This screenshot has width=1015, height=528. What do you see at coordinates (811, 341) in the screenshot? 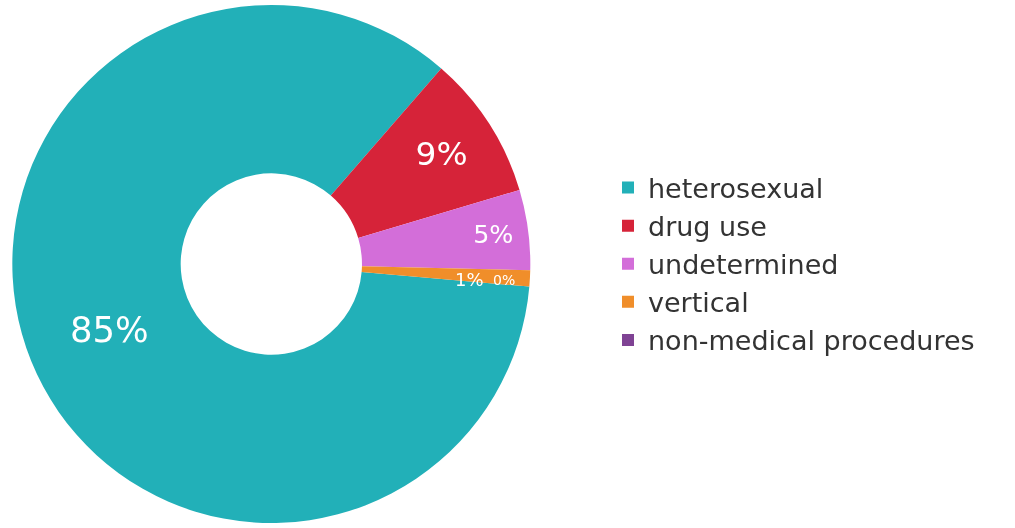
I see `legend-label: non-medical procedures` at bounding box center [811, 341].